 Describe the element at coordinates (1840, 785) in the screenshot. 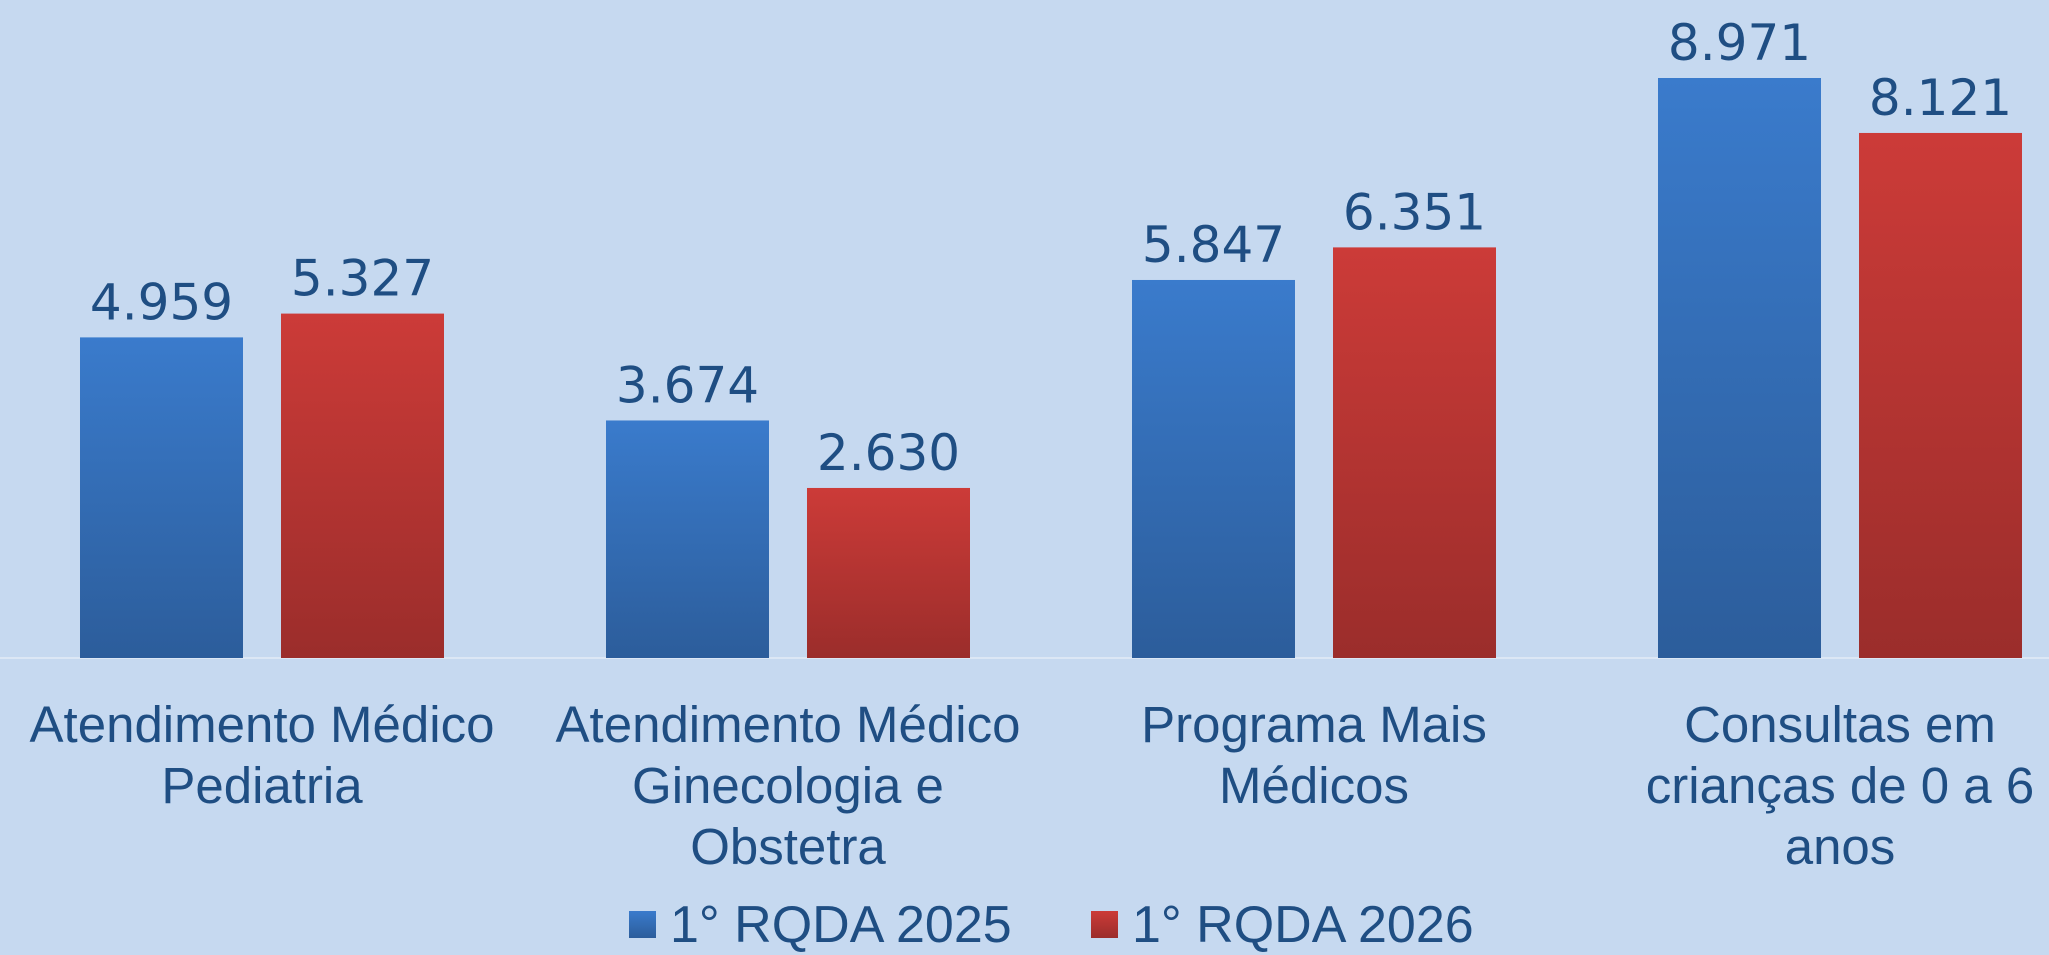

I see `category-label: Consultas em crianças de 0 a 6 anos` at that location.